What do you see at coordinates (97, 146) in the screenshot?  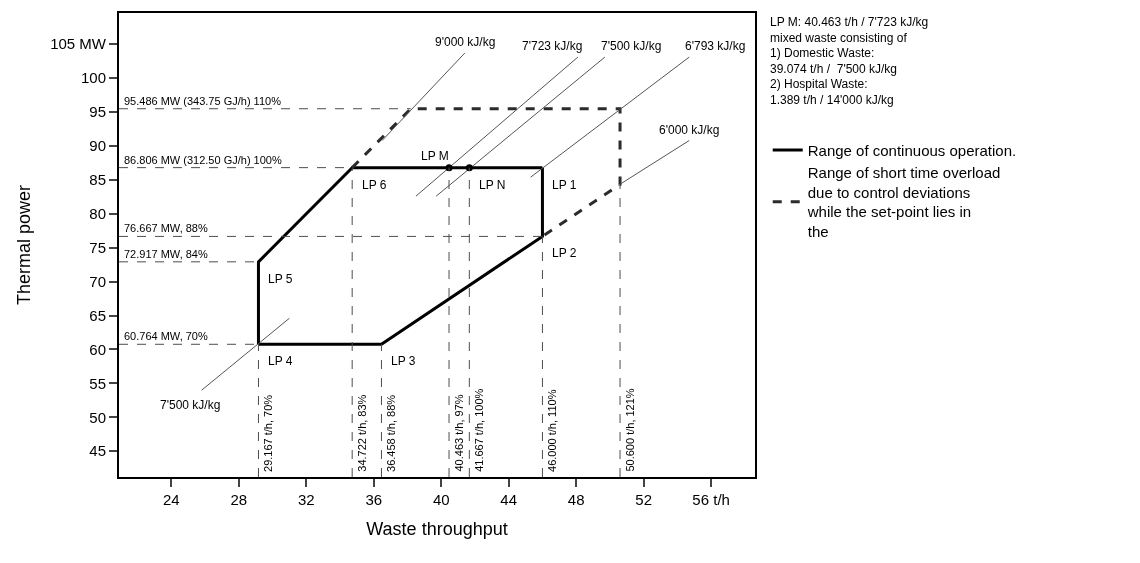 I see `y-tick-label: 90` at bounding box center [97, 146].